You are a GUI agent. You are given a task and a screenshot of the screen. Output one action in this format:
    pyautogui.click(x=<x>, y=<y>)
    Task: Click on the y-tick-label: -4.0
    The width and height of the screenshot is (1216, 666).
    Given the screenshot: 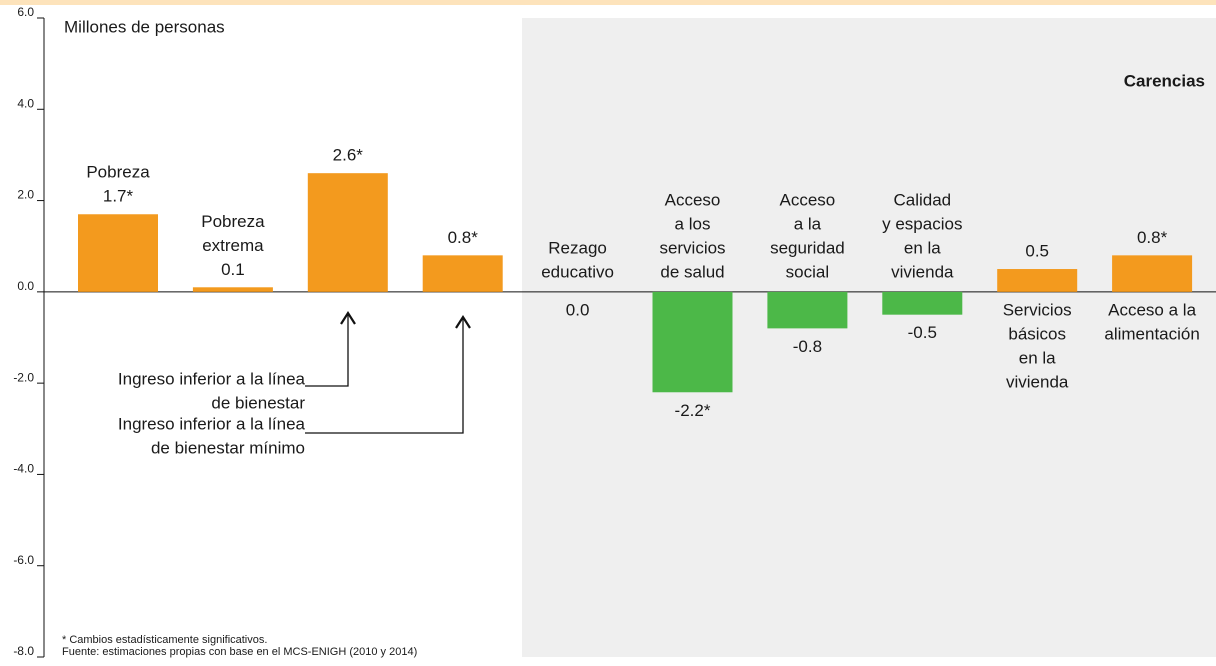 What is the action you would take?
    pyautogui.click(x=23, y=469)
    